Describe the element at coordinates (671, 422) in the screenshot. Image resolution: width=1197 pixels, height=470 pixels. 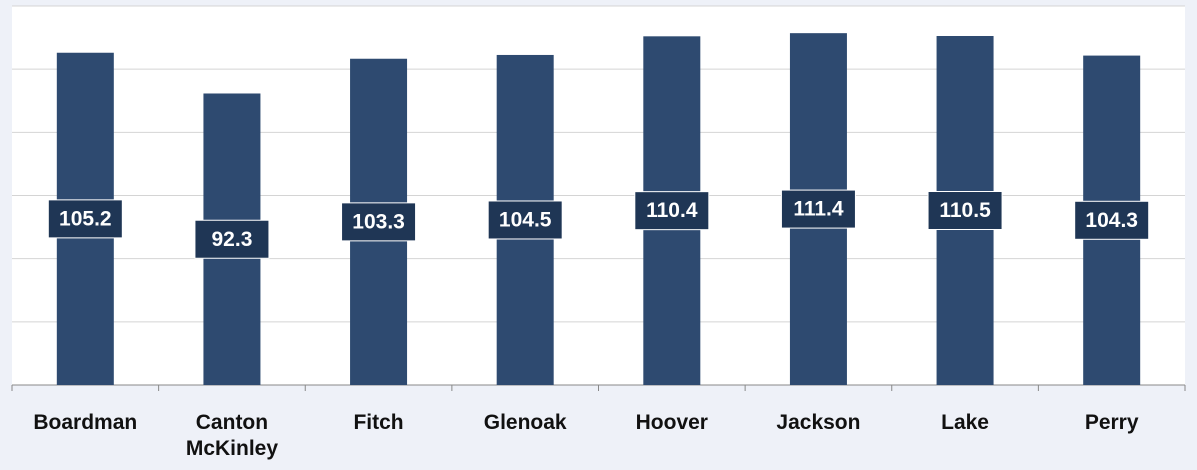
I see `x-tick-label: Hoover` at that location.